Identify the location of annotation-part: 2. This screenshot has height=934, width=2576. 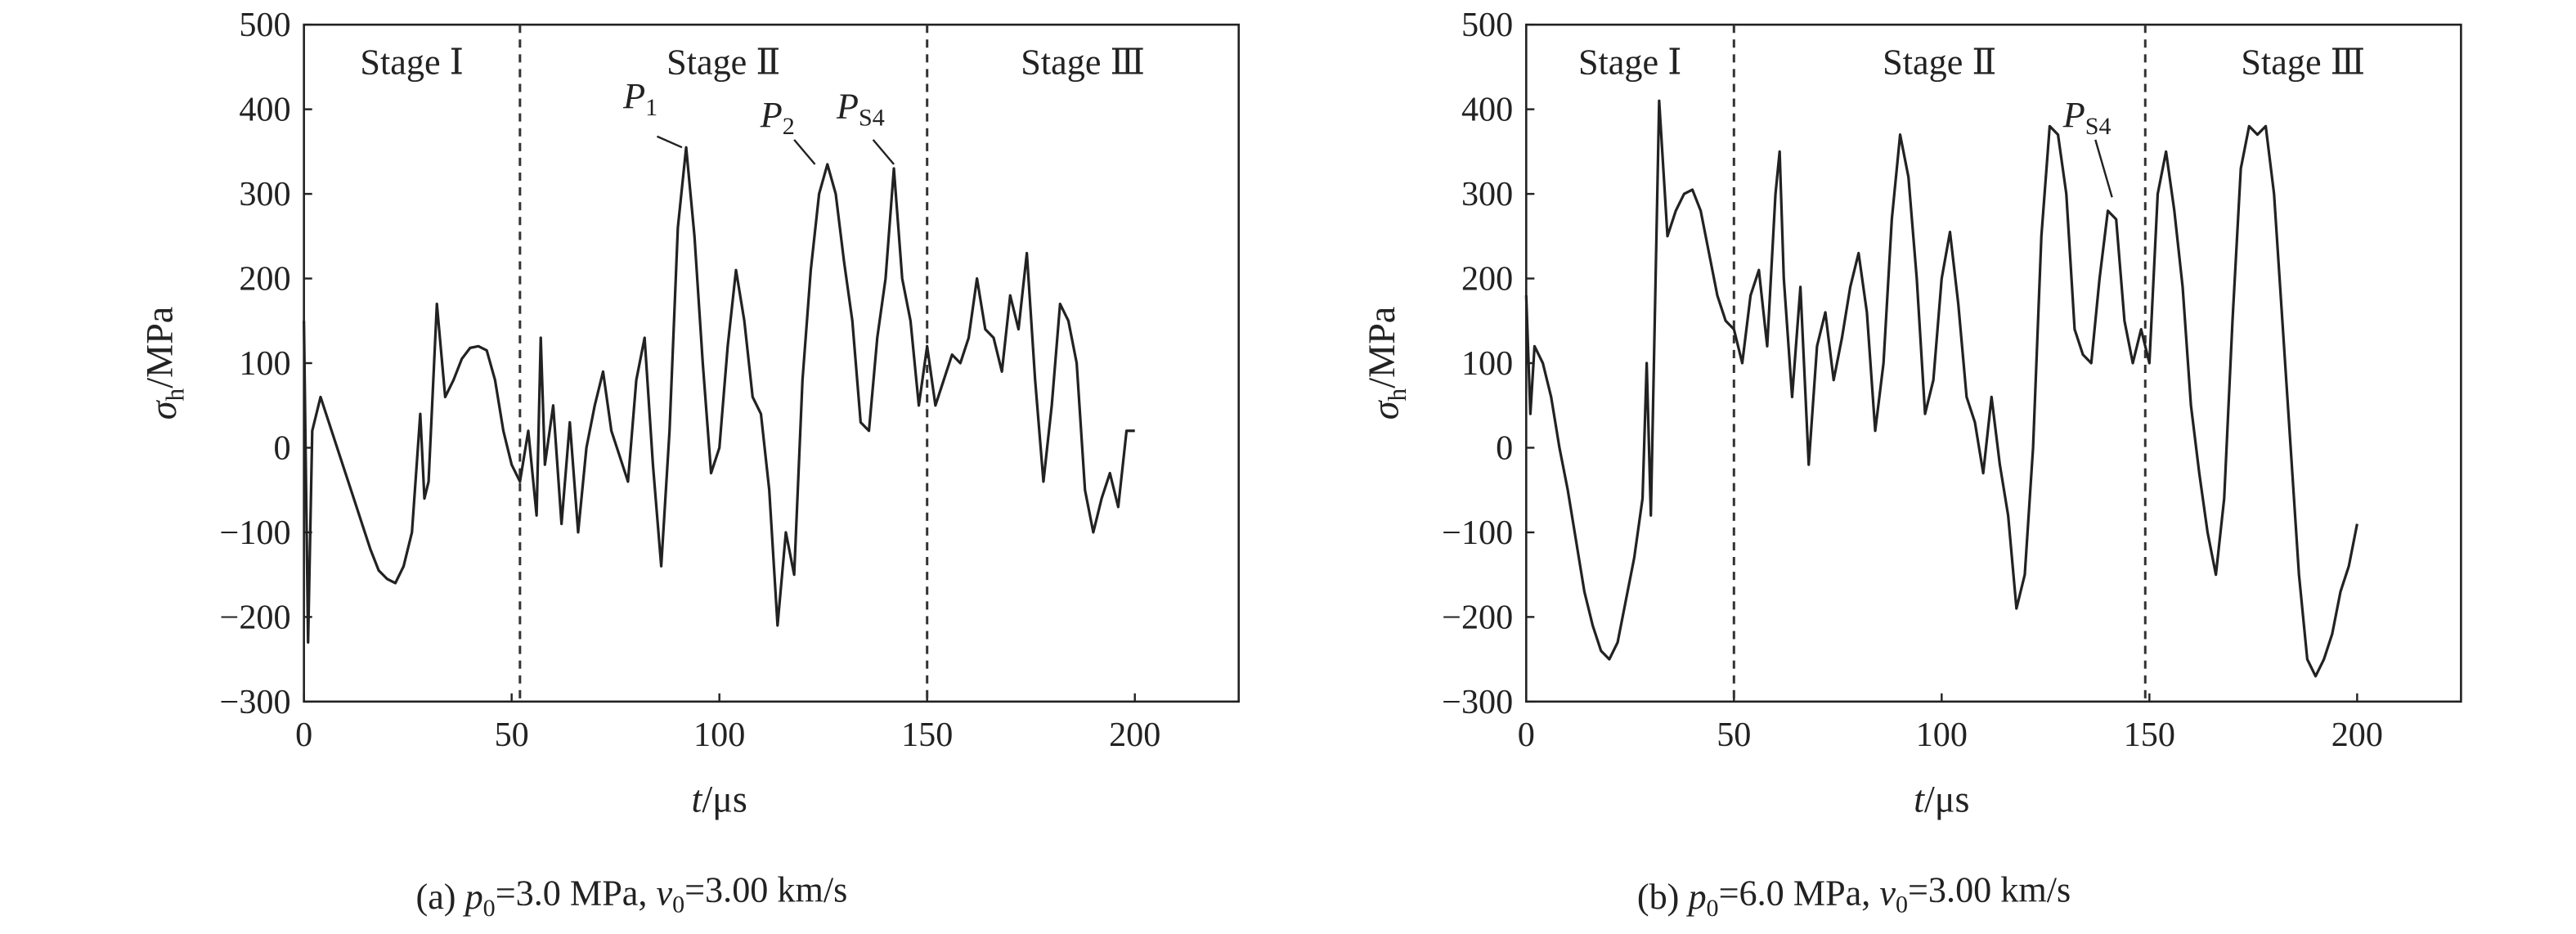
(789, 126).